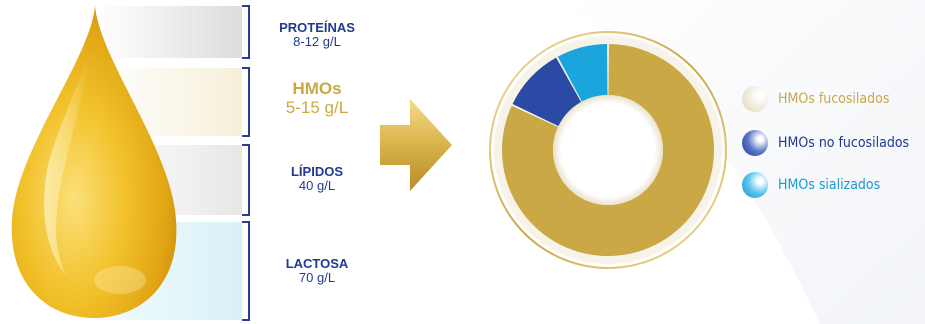 The width and height of the screenshot is (925, 324). I want to click on label-lactose-value: 70 g/L, so click(317, 278).